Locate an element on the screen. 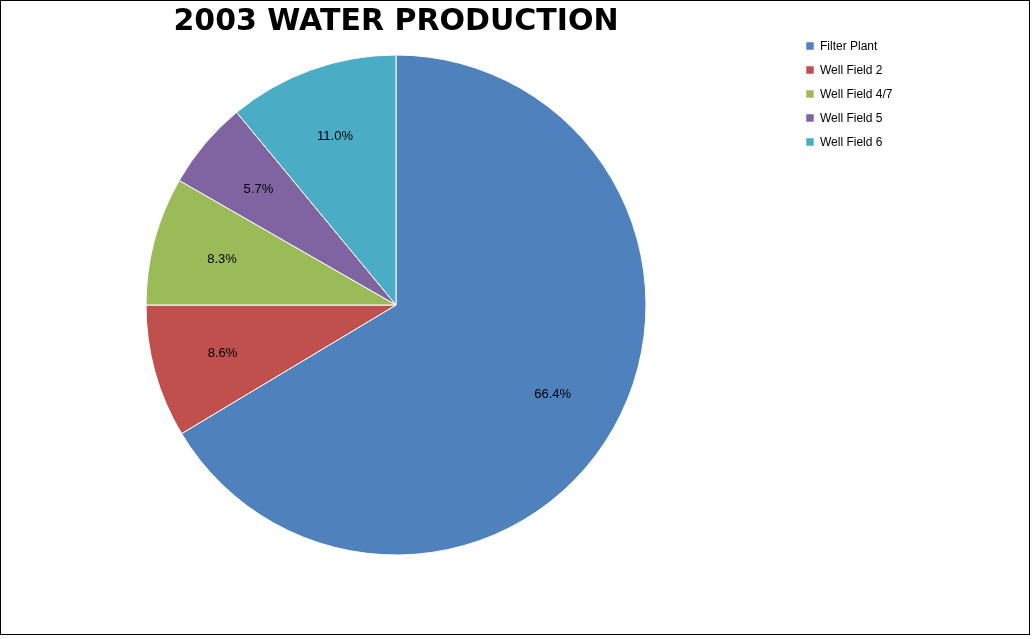 The height and width of the screenshot is (639, 1034). legend-label: Filter Plant is located at coordinates (849, 46).